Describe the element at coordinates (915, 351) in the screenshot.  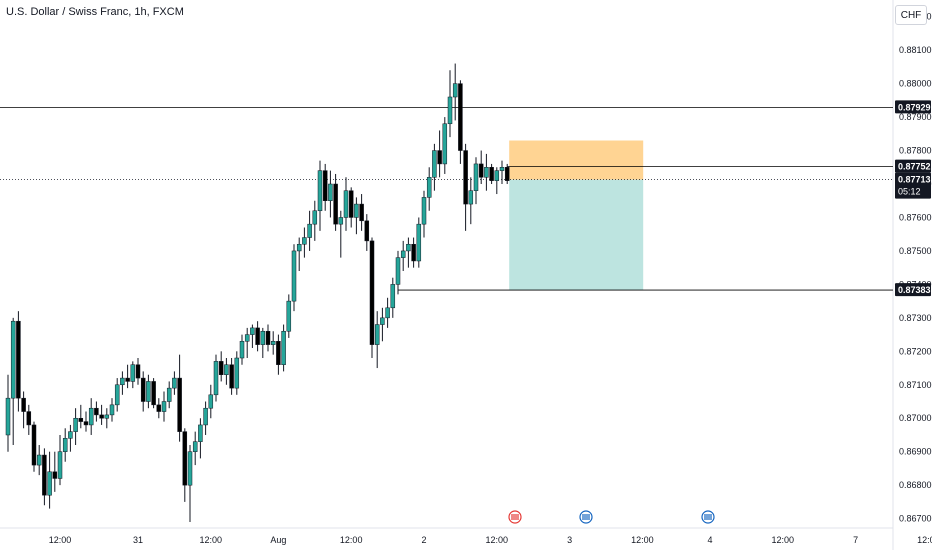
I see `y-tick-label: 0.87200` at that location.